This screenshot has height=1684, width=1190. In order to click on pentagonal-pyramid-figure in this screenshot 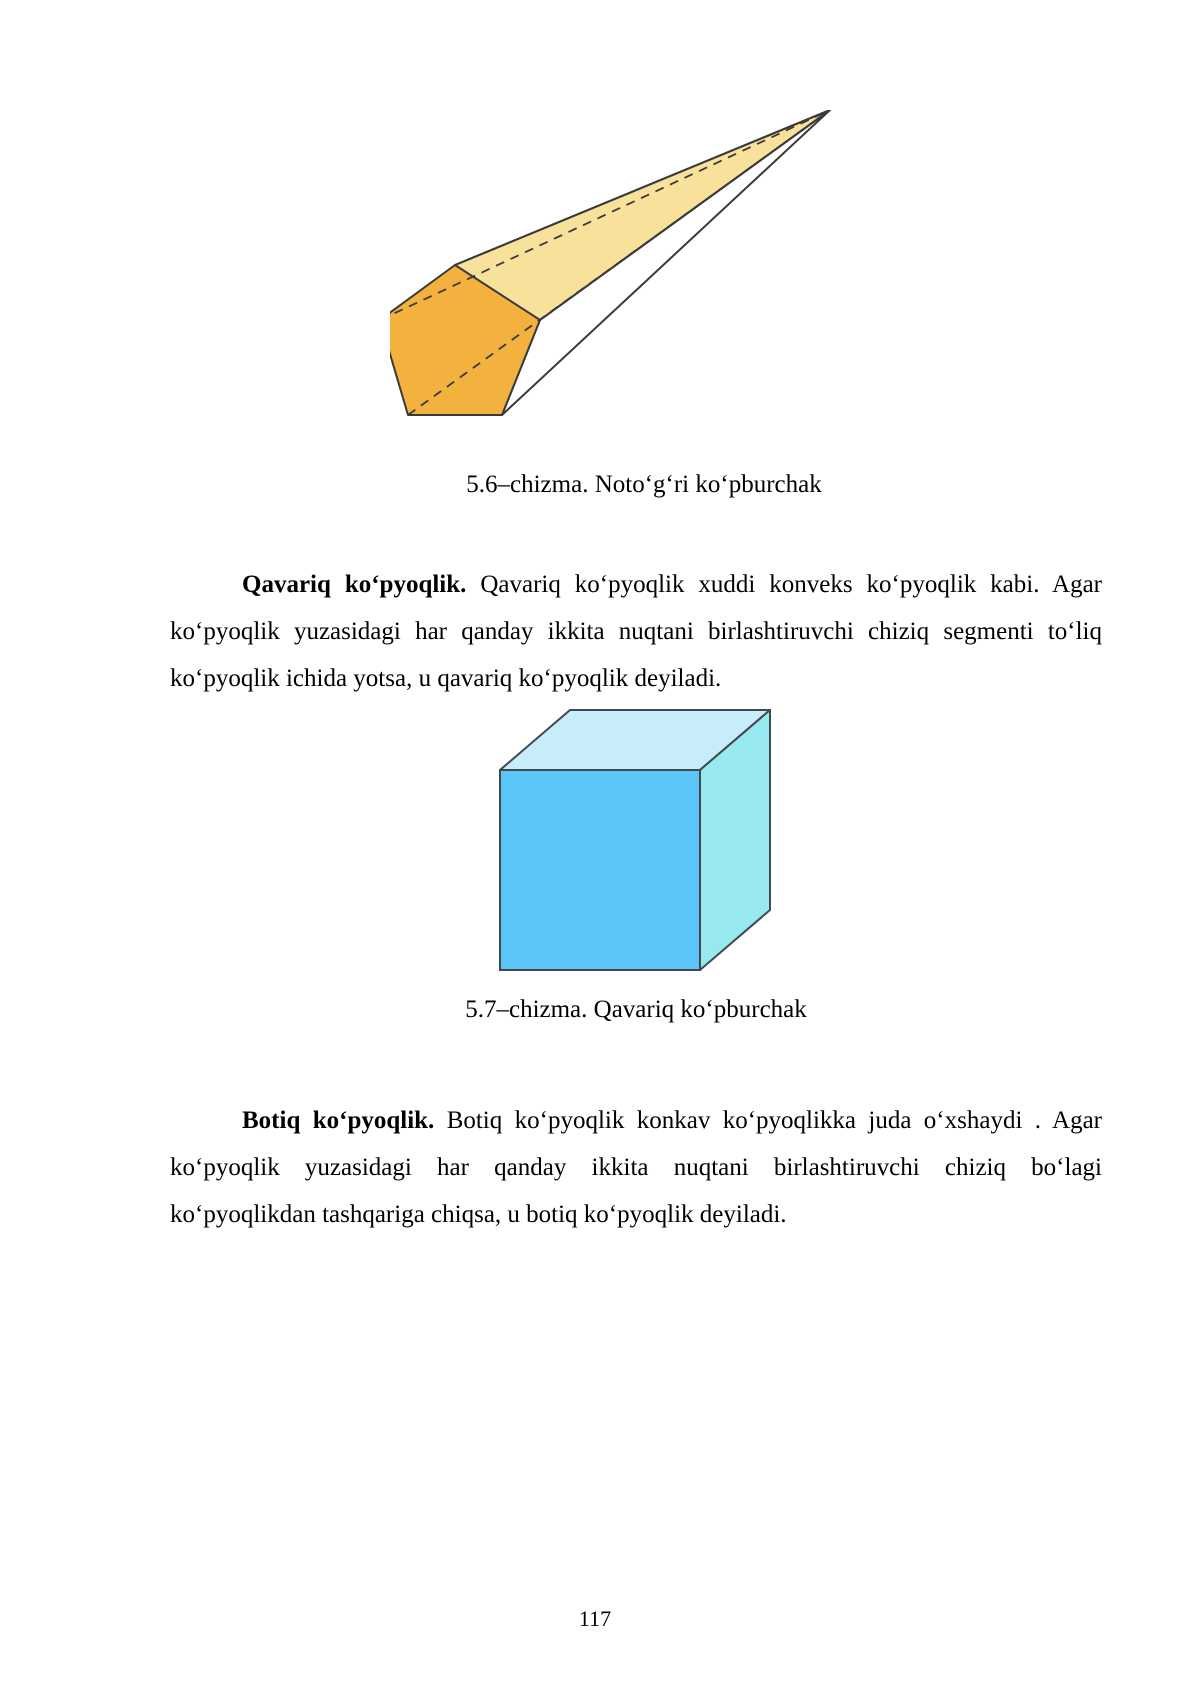, I will do `click(629, 279)`.